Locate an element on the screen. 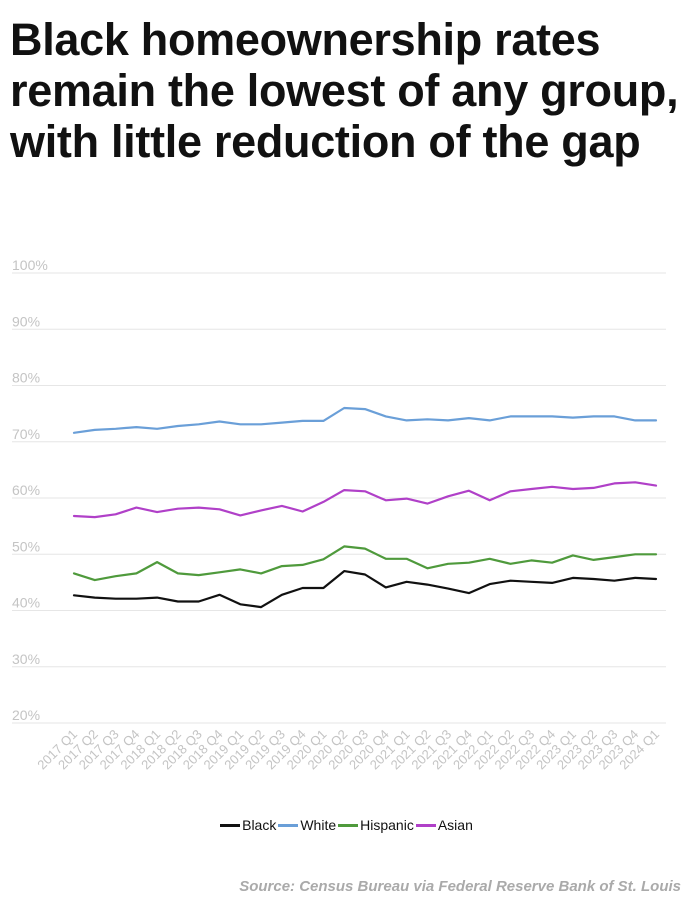 The width and height of the screenshot is (693, 914). y-axis-ticks: 20% 30% 40% 50% 60% 70% 80% 90% 100% is located at coordinates (30, 490).